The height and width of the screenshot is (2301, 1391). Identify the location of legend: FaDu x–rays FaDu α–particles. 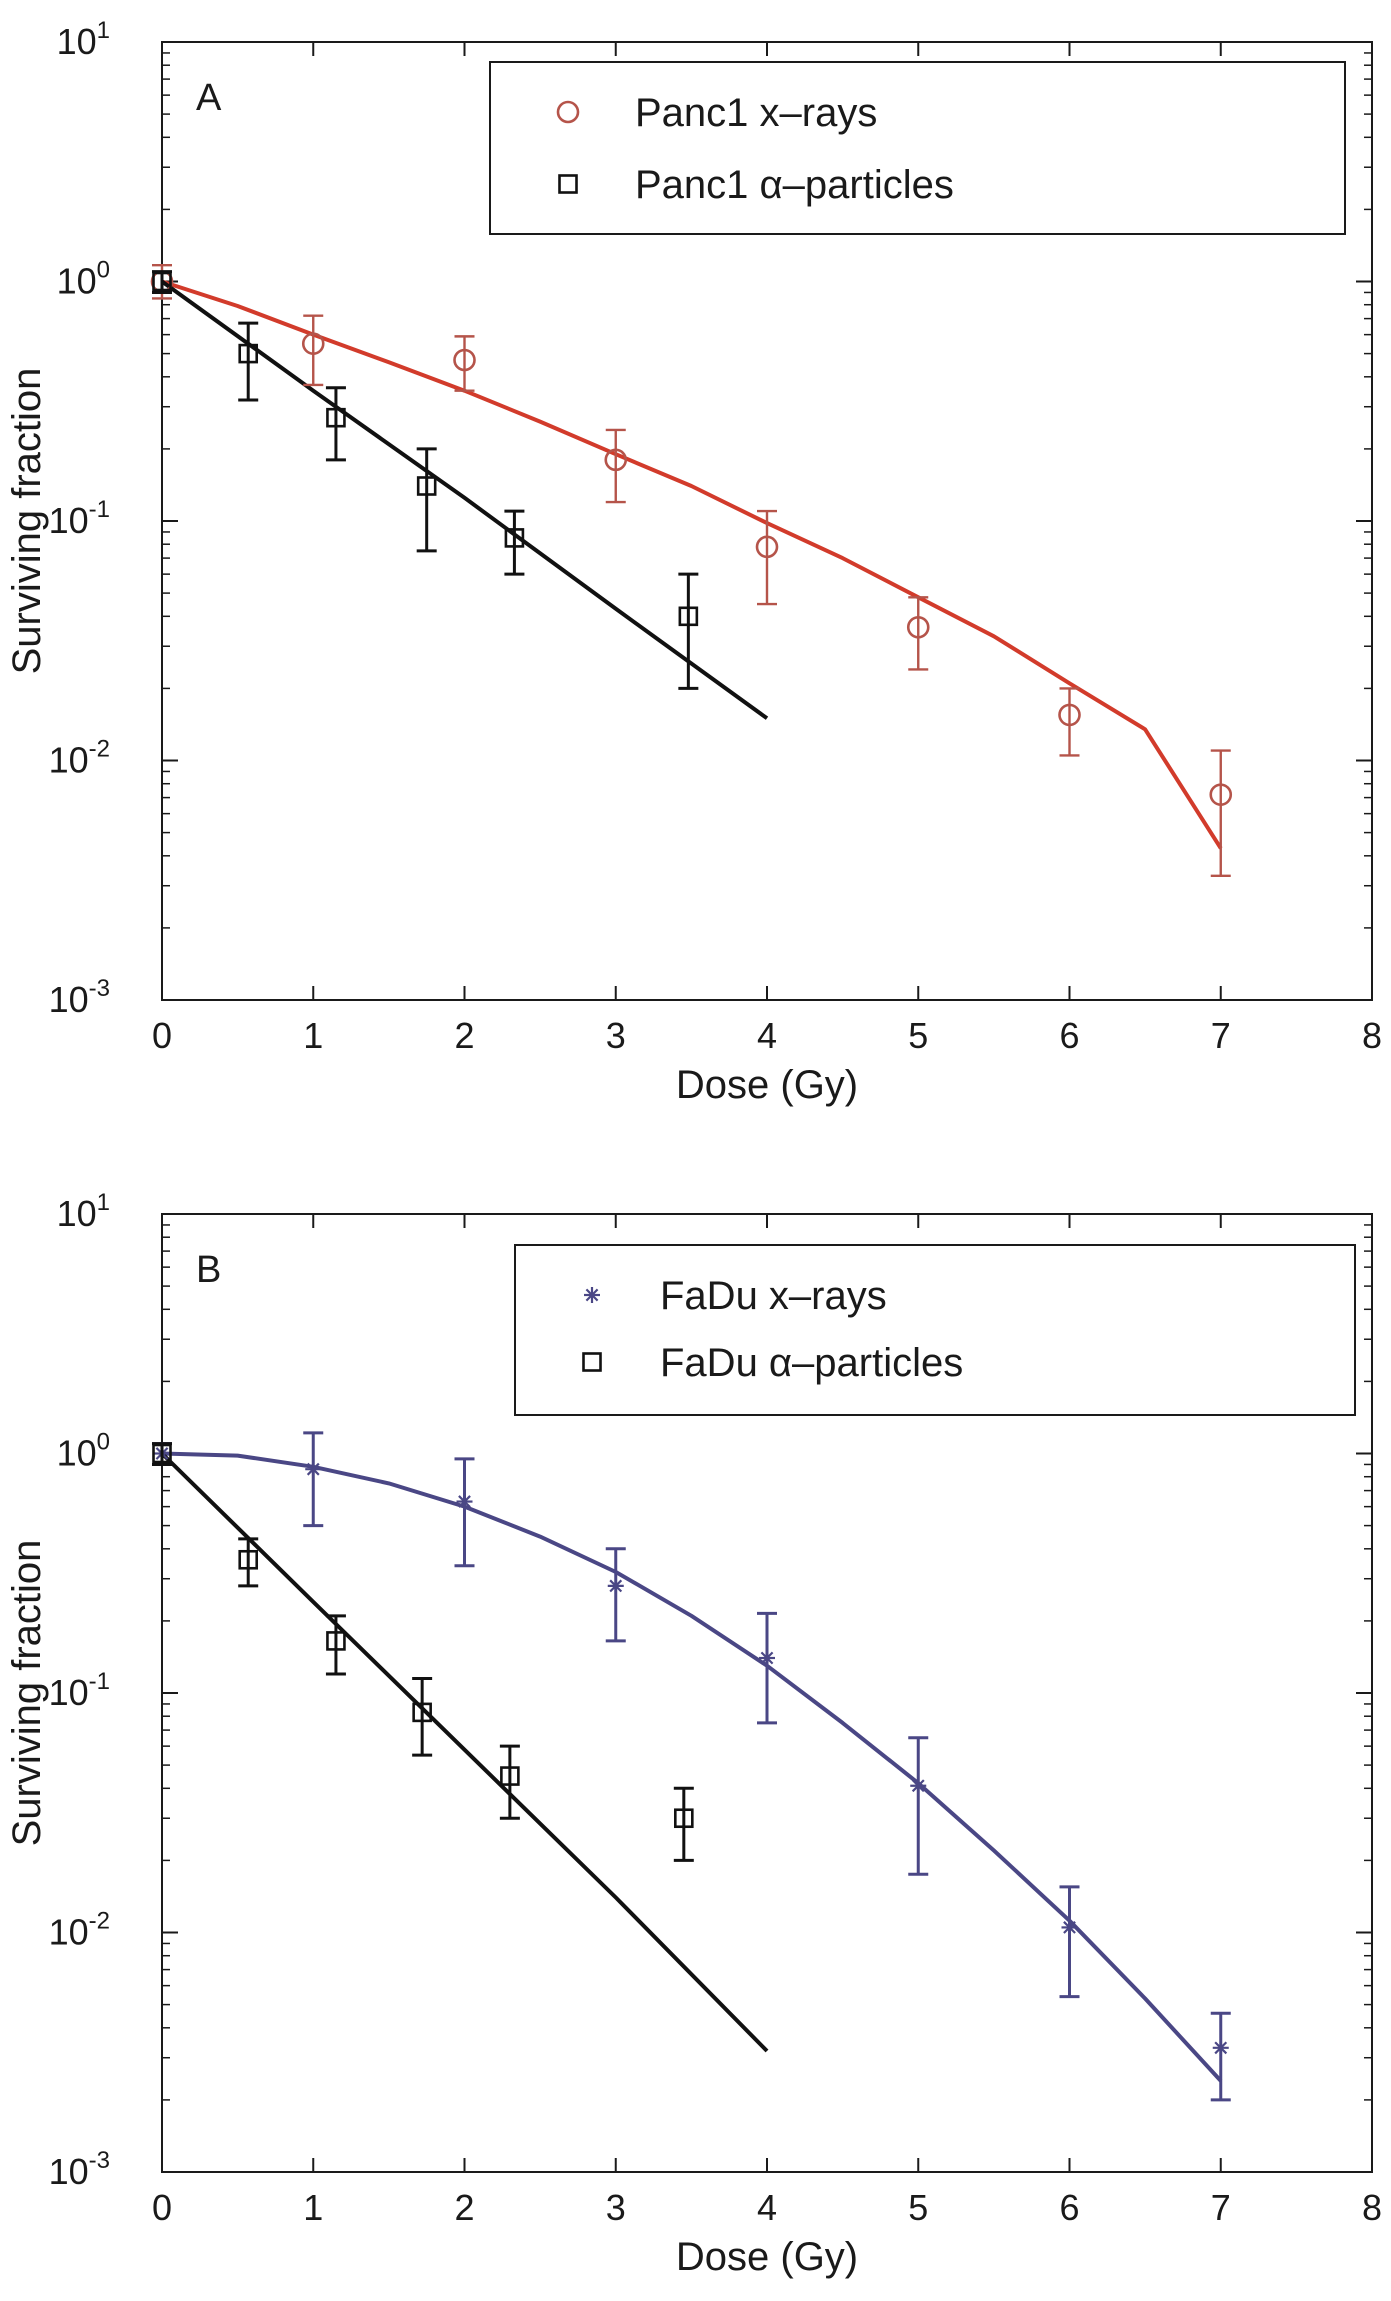
(935, 1330).